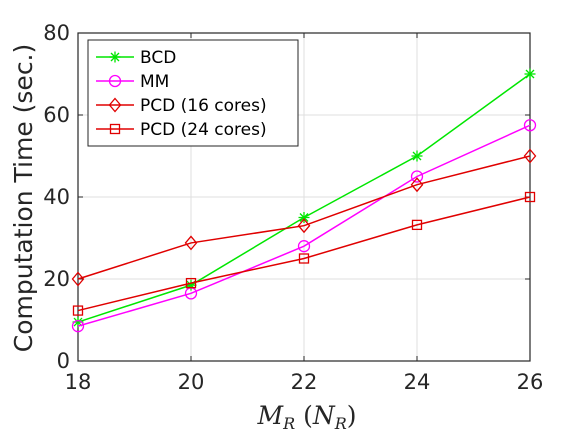  I want to click on y-axis-label: Computation Time (sec.), so click(23, 198).